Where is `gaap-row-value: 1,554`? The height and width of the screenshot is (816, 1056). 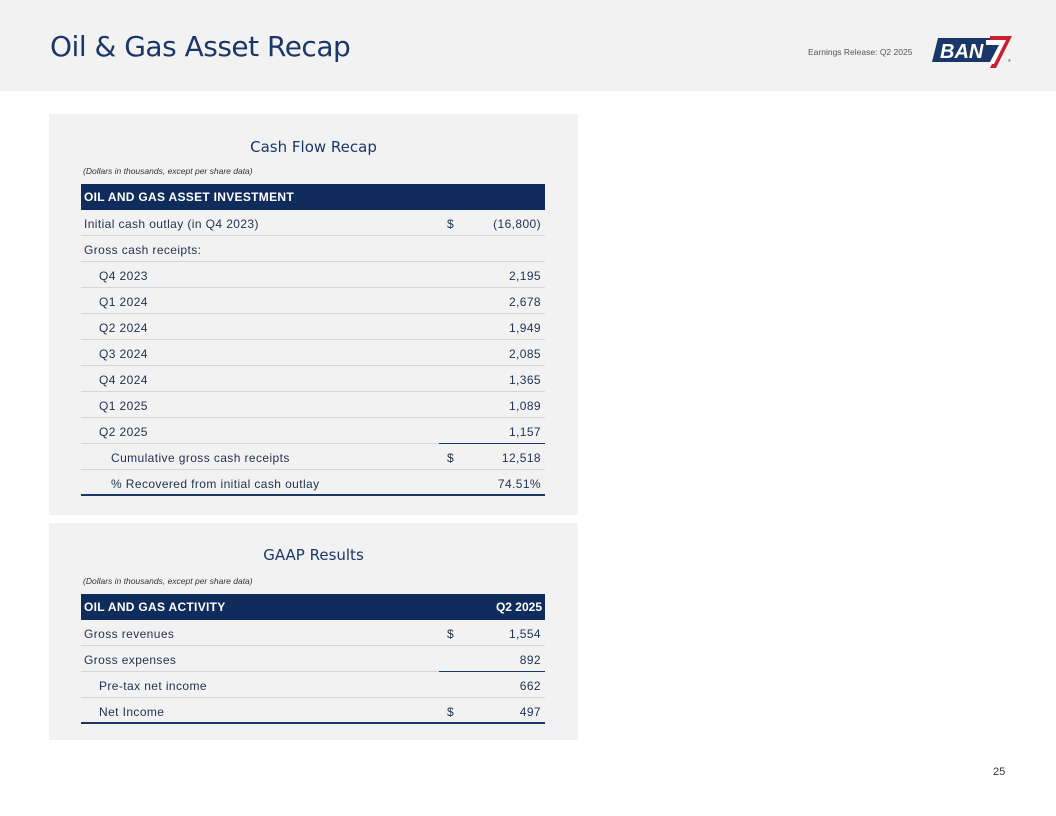 gaap-row-value: 1,554 is located at coordinates (524, 634).